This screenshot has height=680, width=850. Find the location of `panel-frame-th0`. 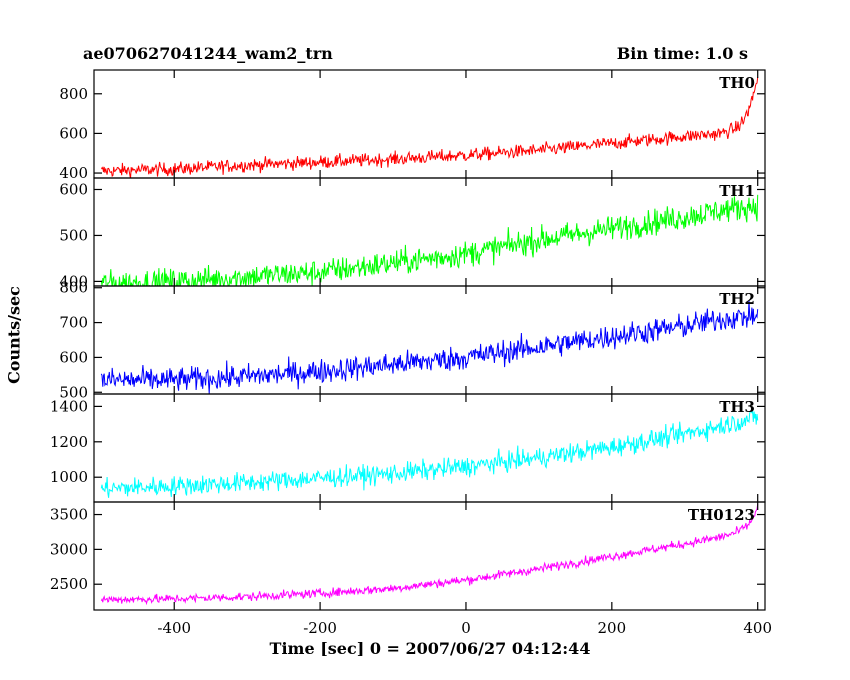

panel-frame-th0 is located at coordinates (429, 124).